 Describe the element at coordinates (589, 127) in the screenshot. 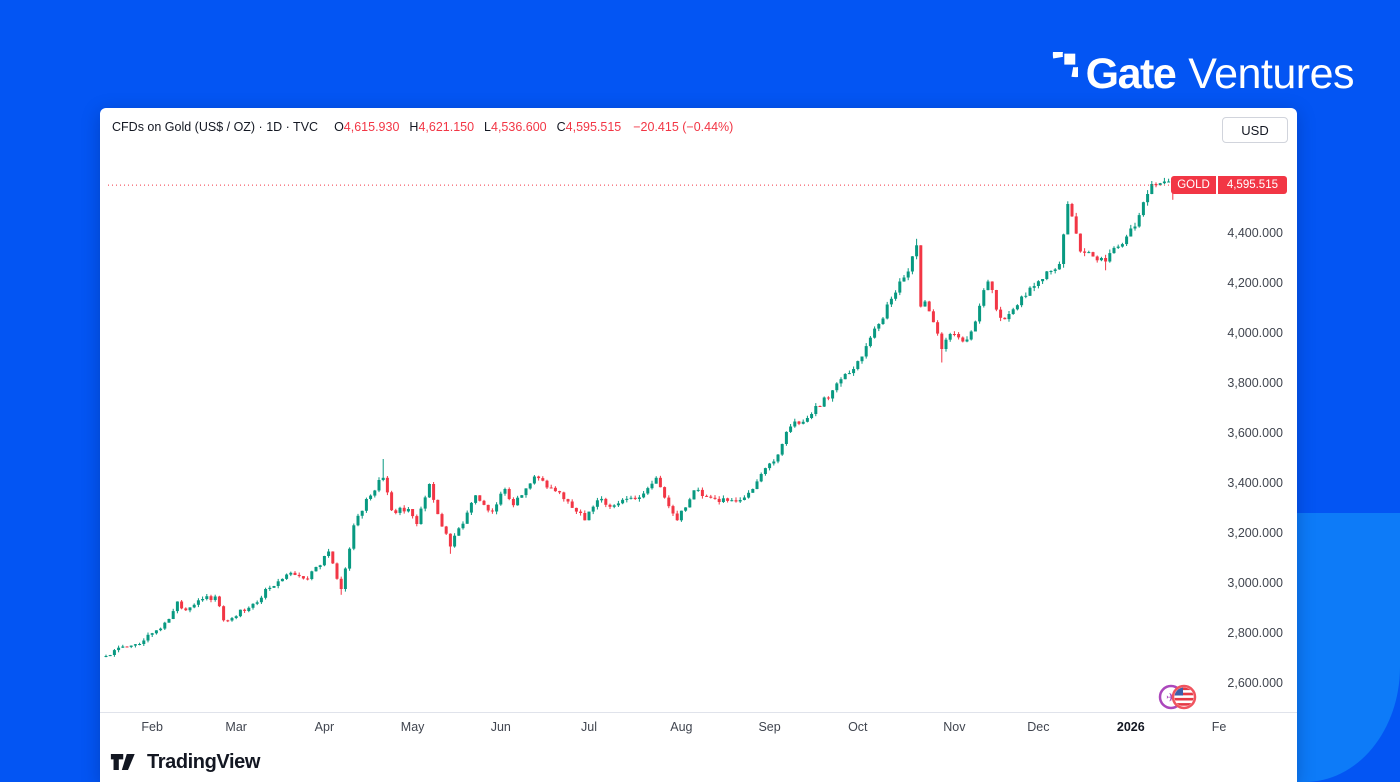

I see `ohlc-close: C4,595.515` at that location.